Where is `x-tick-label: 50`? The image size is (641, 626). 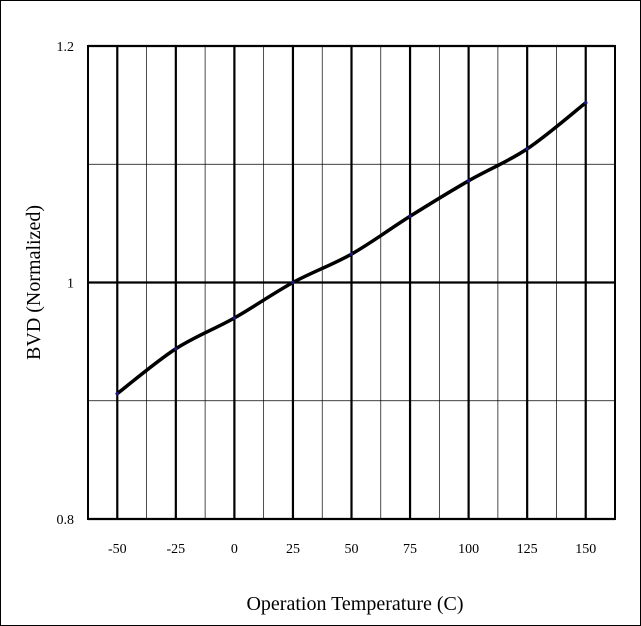 x-tick-label: 50 is located at coordinates (352, 549).